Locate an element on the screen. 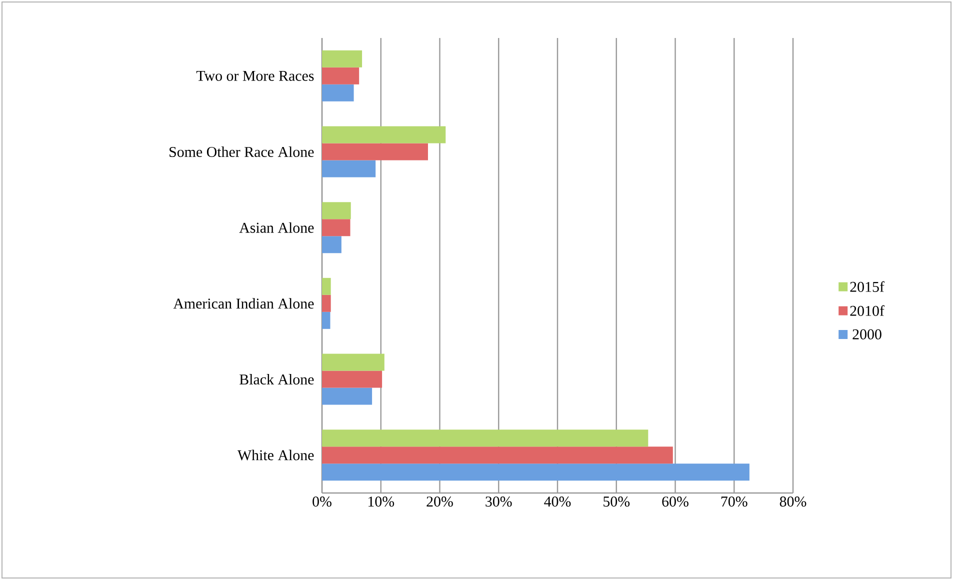 Image resolution: width=953 pixels, height=580 pixels. y-tick-label: Some Other Race Alone is located at coordinates (242, 151).